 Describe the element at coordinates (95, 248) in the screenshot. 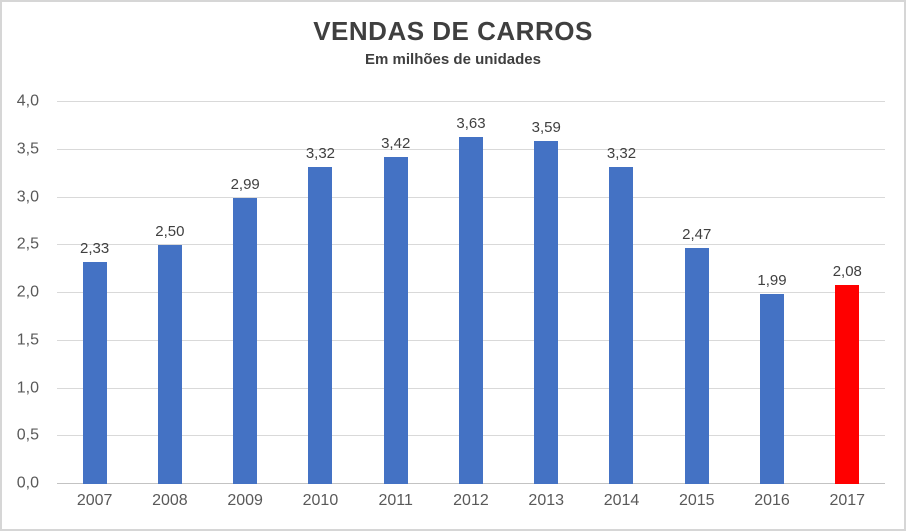

I see `bar-value-label: 2,33` at that location.